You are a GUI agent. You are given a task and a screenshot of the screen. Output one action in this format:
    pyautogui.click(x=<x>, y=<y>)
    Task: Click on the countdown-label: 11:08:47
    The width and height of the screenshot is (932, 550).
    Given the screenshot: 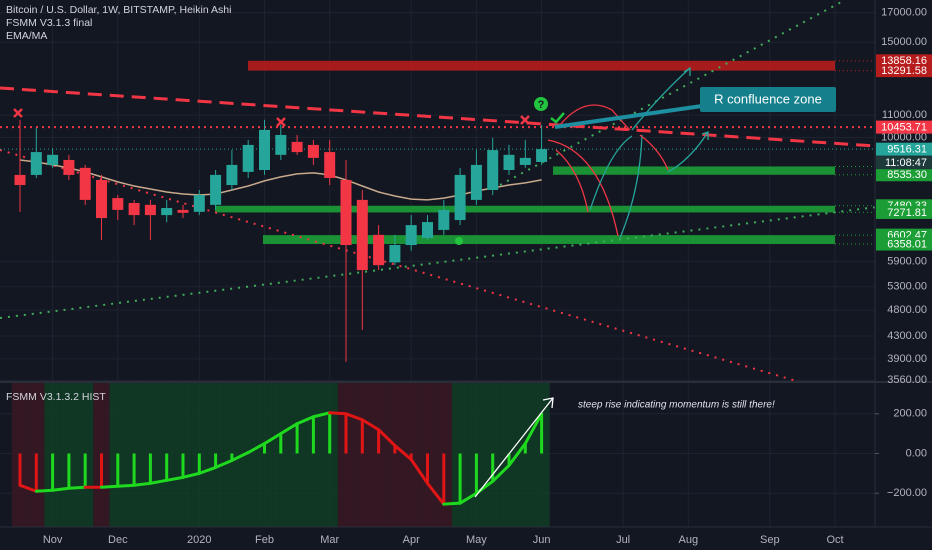 What is the action you would take?
    pyautogui.click(x=906, y=163)
    